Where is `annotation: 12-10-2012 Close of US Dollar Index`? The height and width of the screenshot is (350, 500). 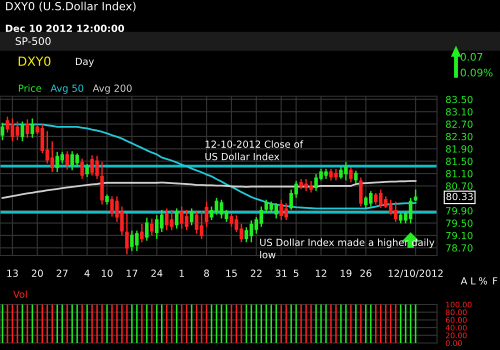 annotation: 12-10-2012 Close of US Dollar Index is located at coordinates (254, 150).